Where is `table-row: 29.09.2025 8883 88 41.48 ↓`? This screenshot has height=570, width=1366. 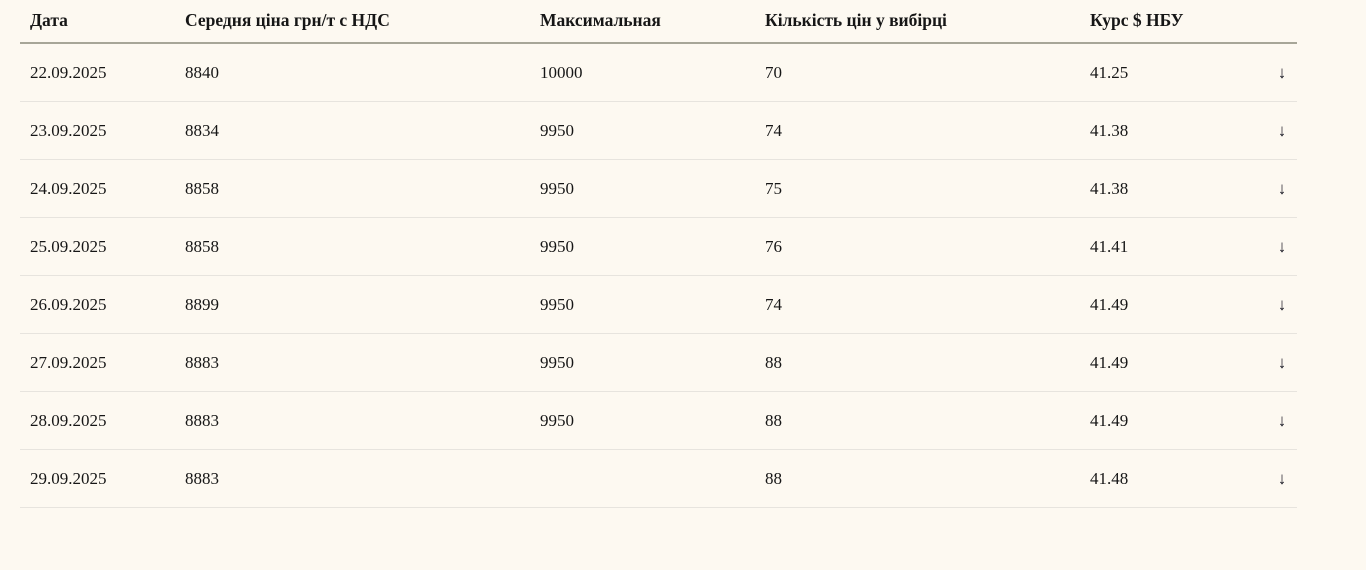
table-row: 29.09.2025 8883 88 41.48 ↓ is located at coordinates (658, 478).